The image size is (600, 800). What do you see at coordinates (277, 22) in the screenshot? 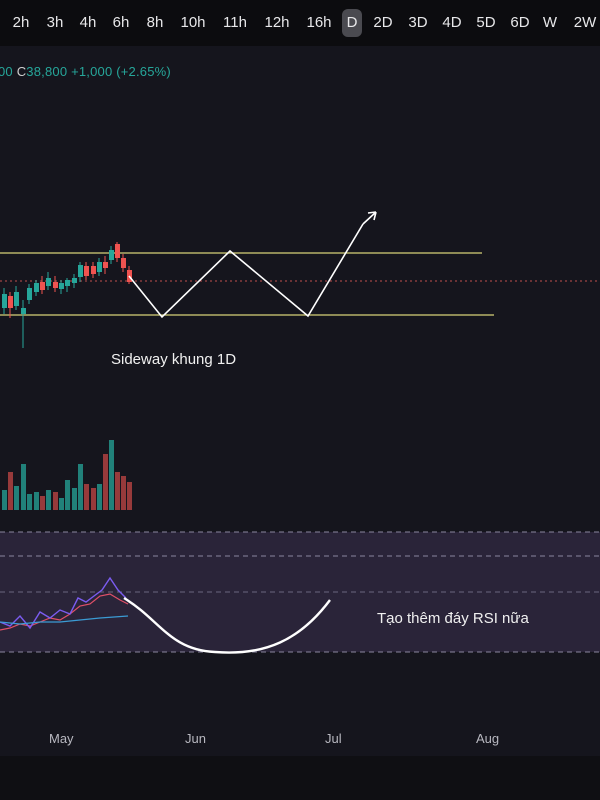
I see `tf-12h: 12h` at bounding box center [277, 22].